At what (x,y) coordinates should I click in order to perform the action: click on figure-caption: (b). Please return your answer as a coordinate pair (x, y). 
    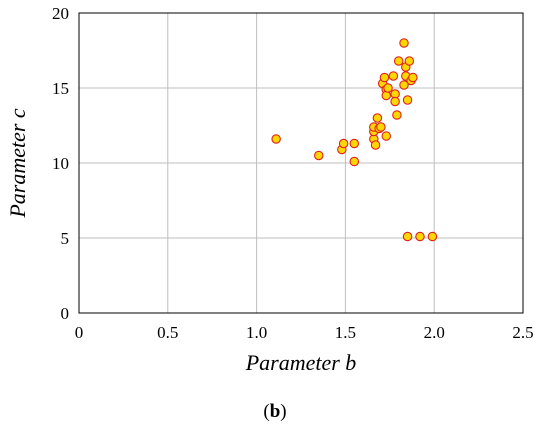
    Looking at the image, I should click on (274, 411).